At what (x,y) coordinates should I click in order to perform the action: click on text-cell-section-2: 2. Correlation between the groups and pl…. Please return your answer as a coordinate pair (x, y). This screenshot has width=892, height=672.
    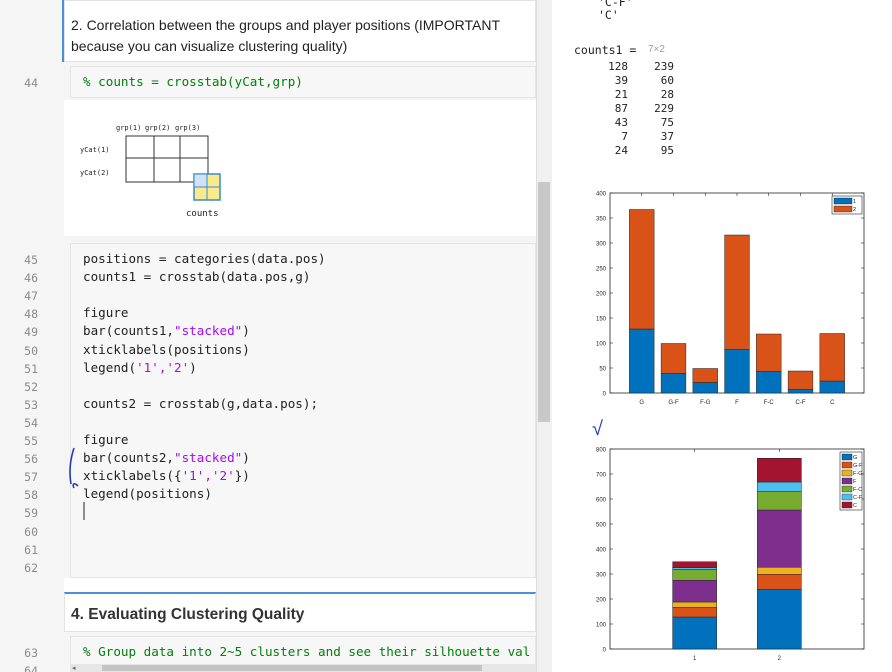
    Looking at the image, I should click on (300, 31).